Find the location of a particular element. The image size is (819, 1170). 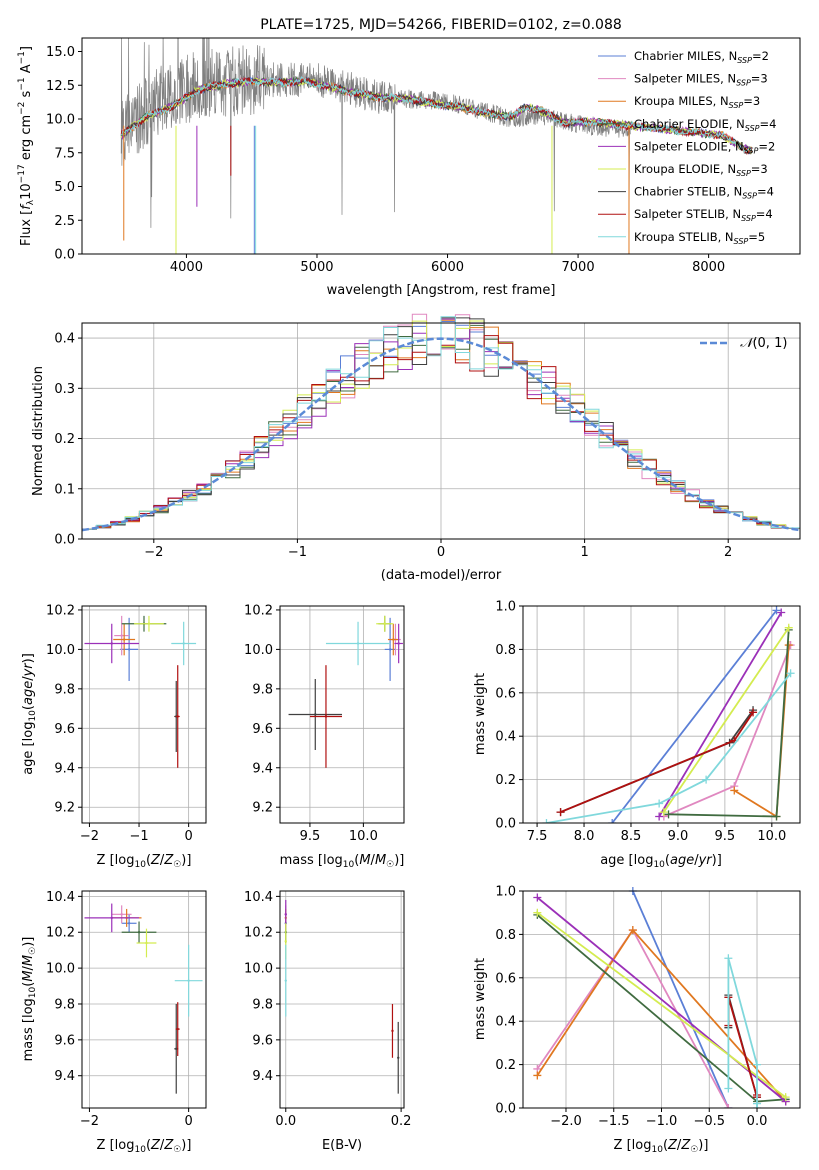

y-tick-label: 0.8 is located at coordinates (505, 650).